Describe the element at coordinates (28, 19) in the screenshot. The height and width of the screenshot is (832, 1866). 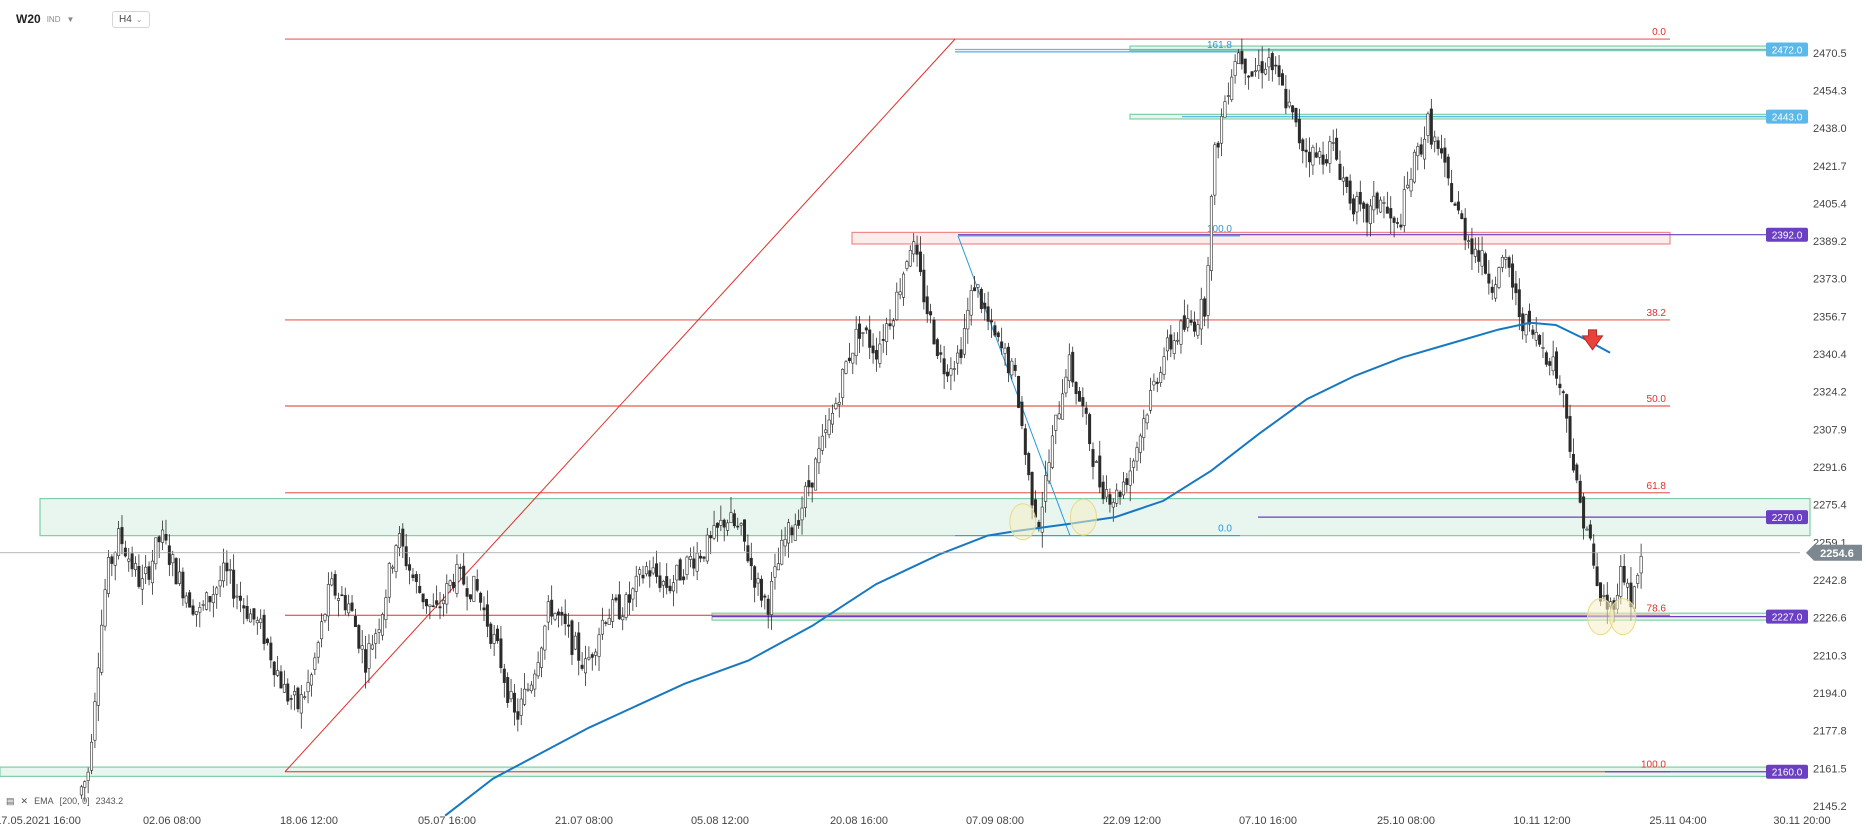
I see `symbol-name: W20` at that location.